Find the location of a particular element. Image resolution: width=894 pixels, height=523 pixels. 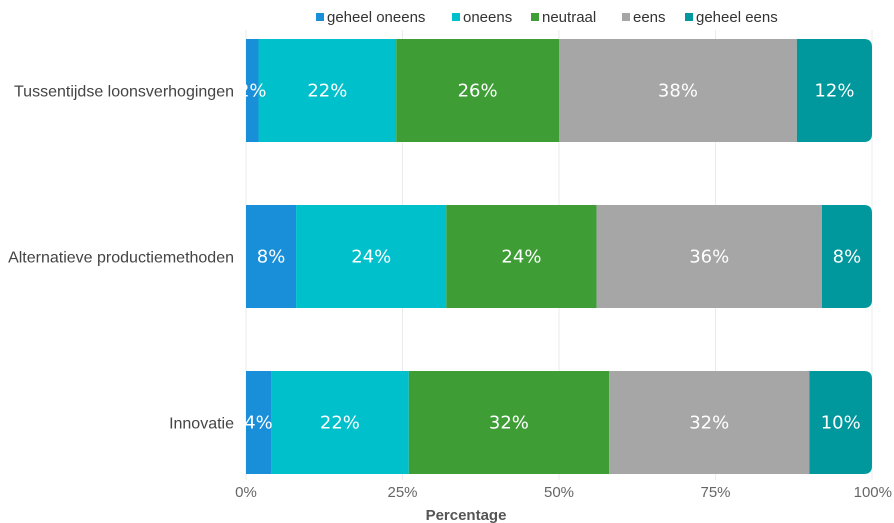

data-label: 36% is located at coordinates (709, 257).